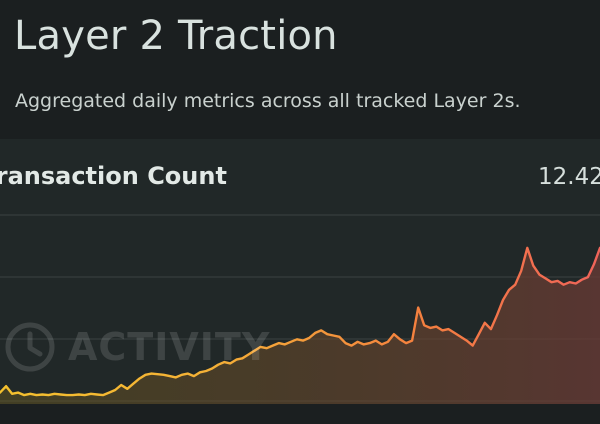 Image resolution: width=600 pixels, height=424 pixels. Describe the element at coordinates (113, 176) in the screenshot. I see `chart-title: Transaction Count` at that location.